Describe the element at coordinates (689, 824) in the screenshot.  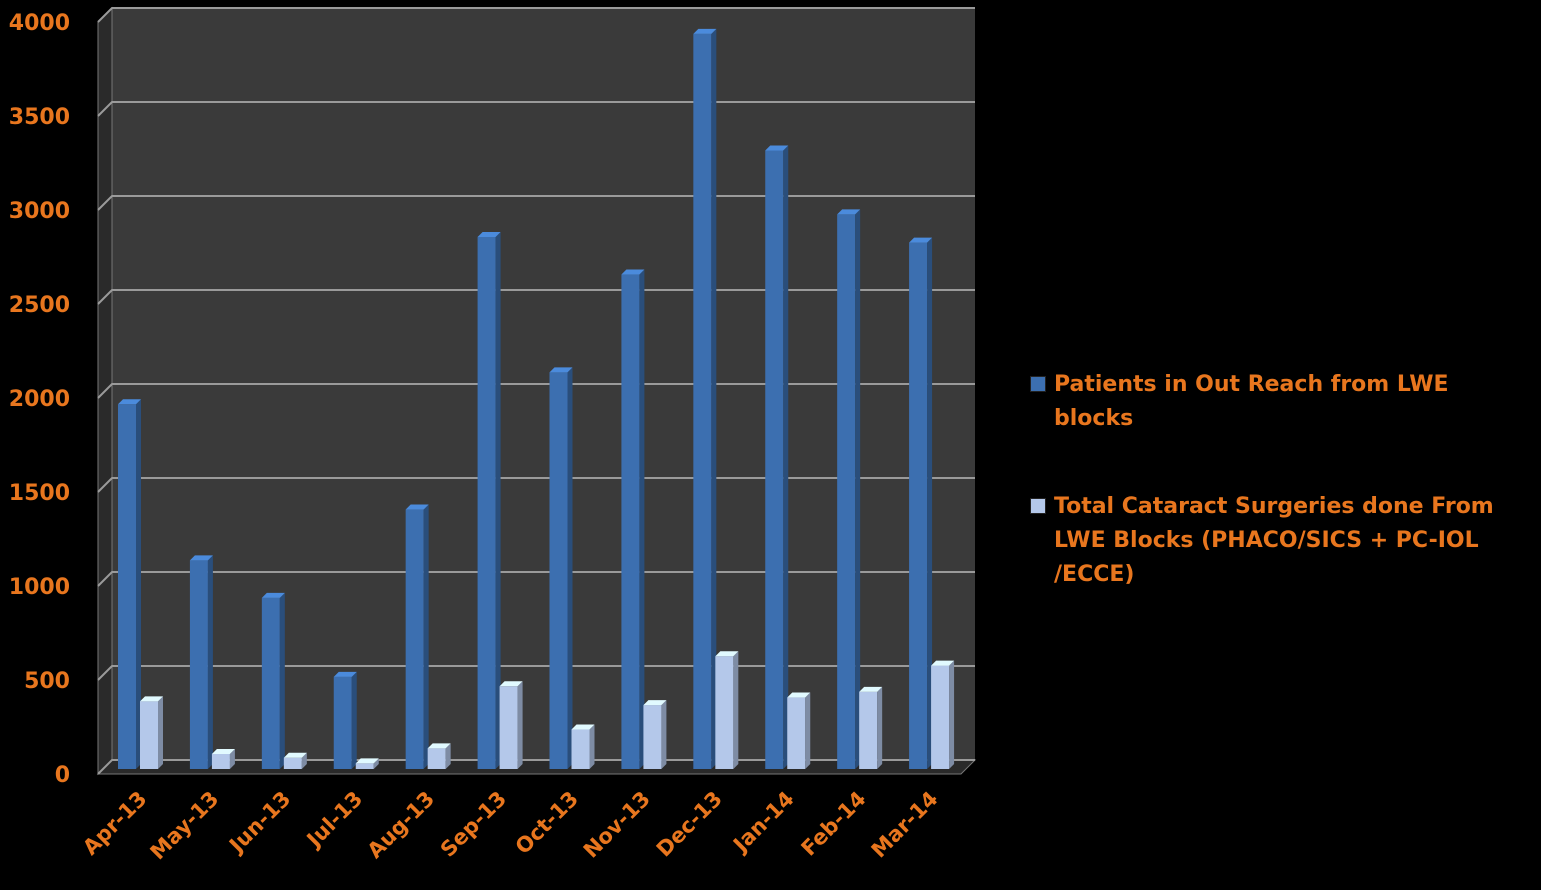
I see `x-tick-label: Dec-13` at that location.